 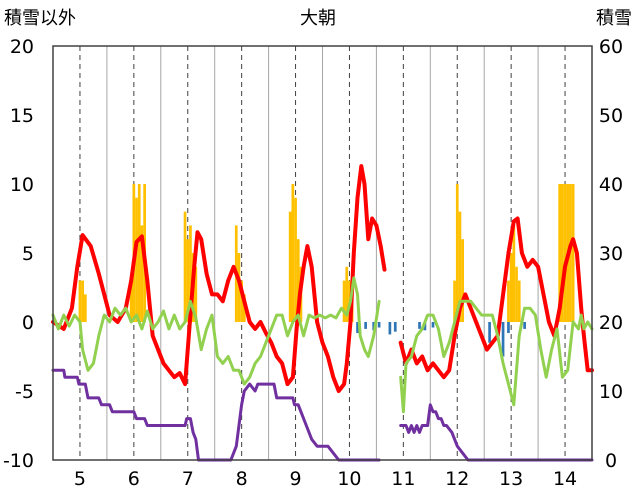 I want to click on x-tick-label: 14, so click(x=565, y=479).